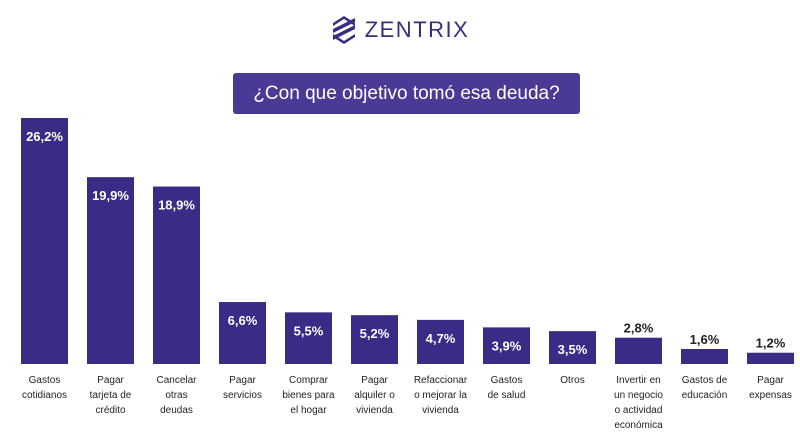 The image size is (800, 446). I want to click on data-label-9: 2,8%, so click(639, 328).